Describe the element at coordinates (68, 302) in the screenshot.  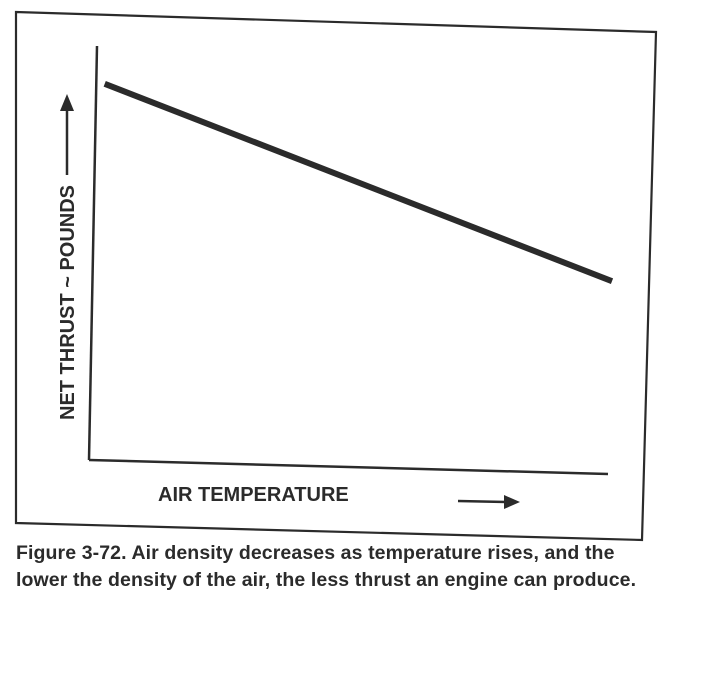
I see `y-axis-title: NET THRUST ~ POUNDS` at that location.